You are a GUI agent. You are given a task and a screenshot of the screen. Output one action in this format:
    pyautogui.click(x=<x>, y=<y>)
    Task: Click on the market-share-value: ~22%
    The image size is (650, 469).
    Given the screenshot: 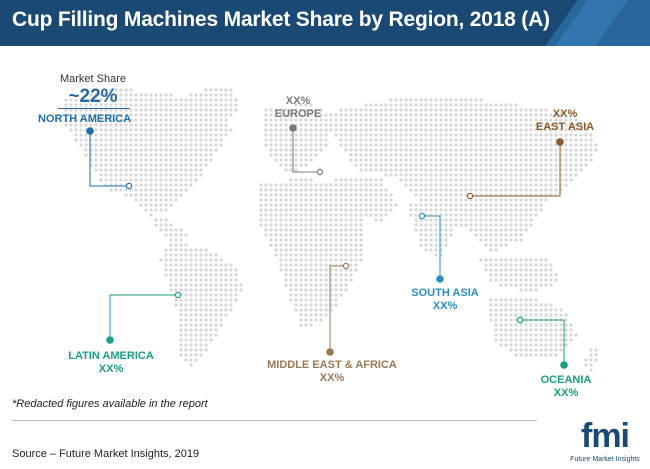 What is the action you would take?
    pyautogui.click(x=93, y=96)
    